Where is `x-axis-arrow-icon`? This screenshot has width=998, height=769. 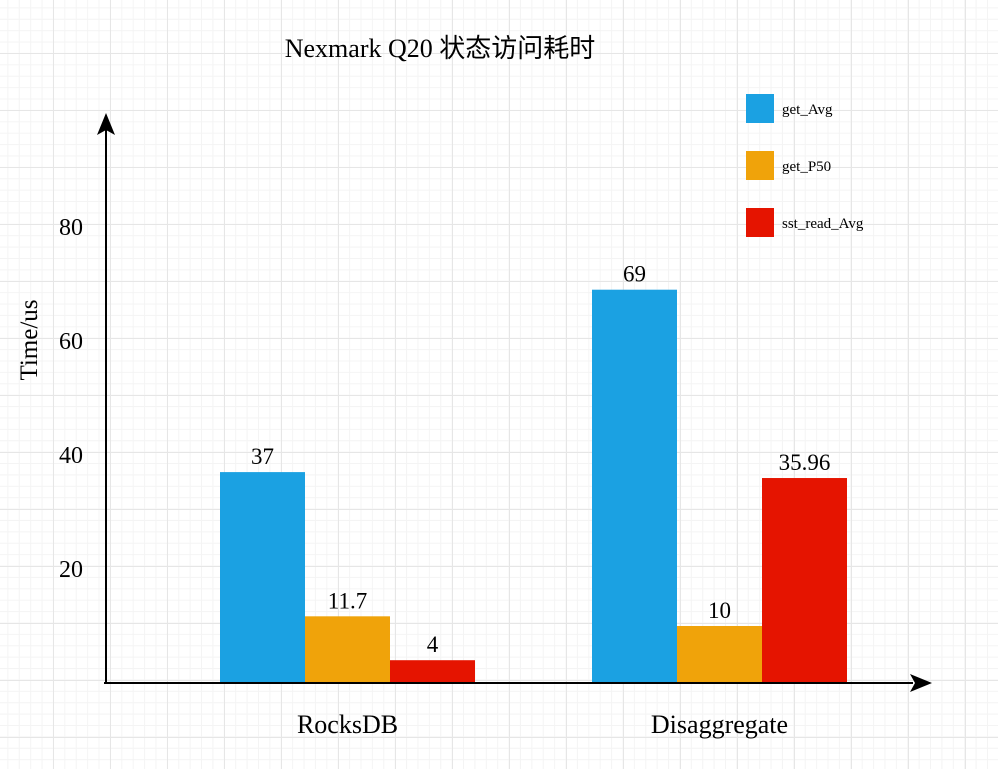 x-axis-arrow-icon is located at coordinates (921, 683).